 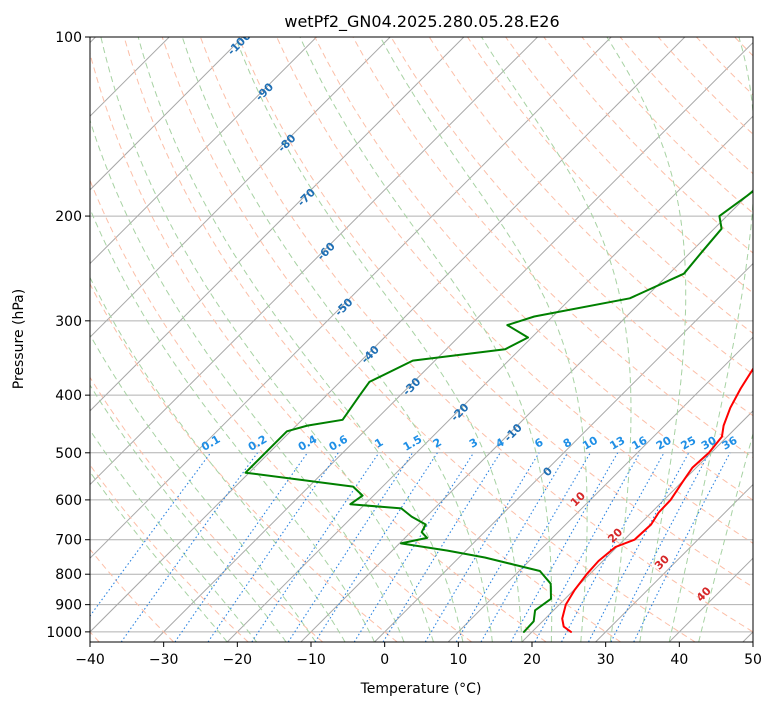 I want to click on x-axis-label: Temperature (°C), so click(x=421, y=689).